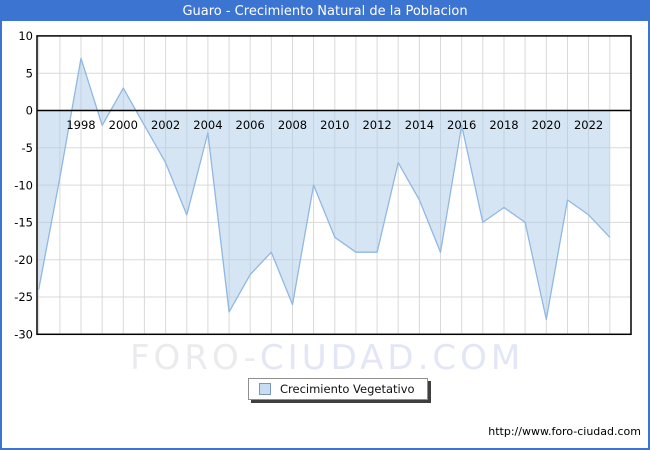 This screenshot has height=450, width=650. What do you see at coordinates (27, 148) in the screenshot?
I see `svg-text: -5` at bounding box center [27, 148].